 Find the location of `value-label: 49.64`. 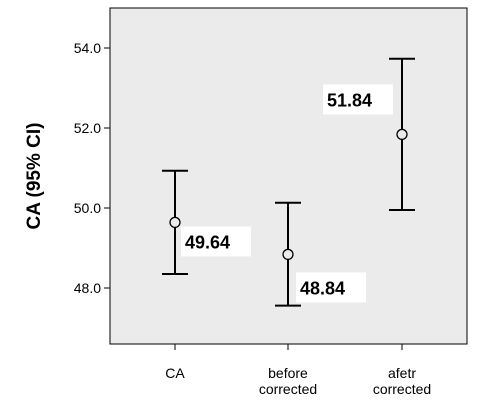

value-label: 49.64 is located at coordinates (207, 242).